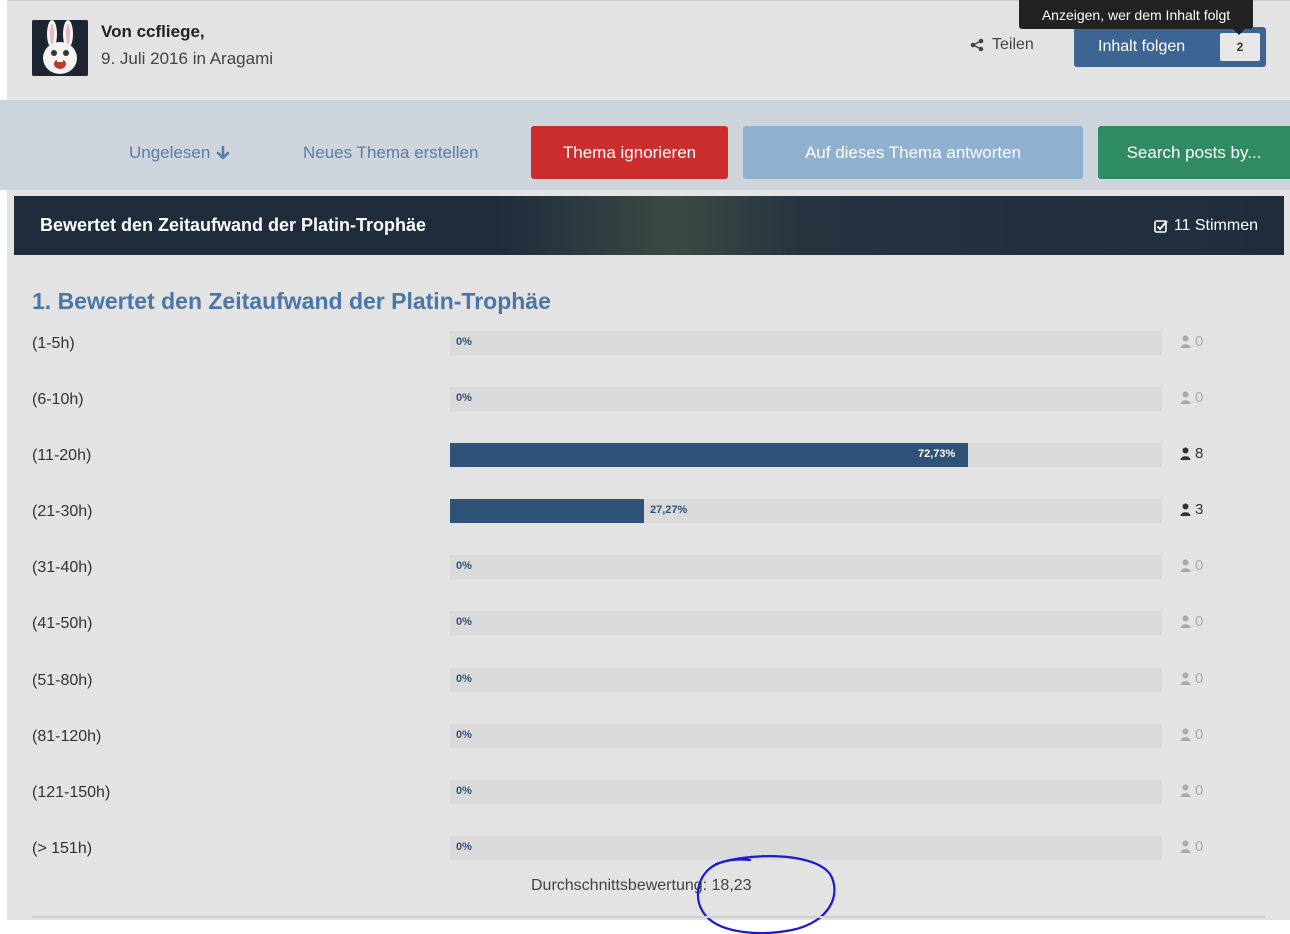 This screenshot has height=934, width=1290. What do you see at coordinates (62, 455) in the screenshot?
I see `poll-option-label: (11-20h)` at bounding box center [62, 455].